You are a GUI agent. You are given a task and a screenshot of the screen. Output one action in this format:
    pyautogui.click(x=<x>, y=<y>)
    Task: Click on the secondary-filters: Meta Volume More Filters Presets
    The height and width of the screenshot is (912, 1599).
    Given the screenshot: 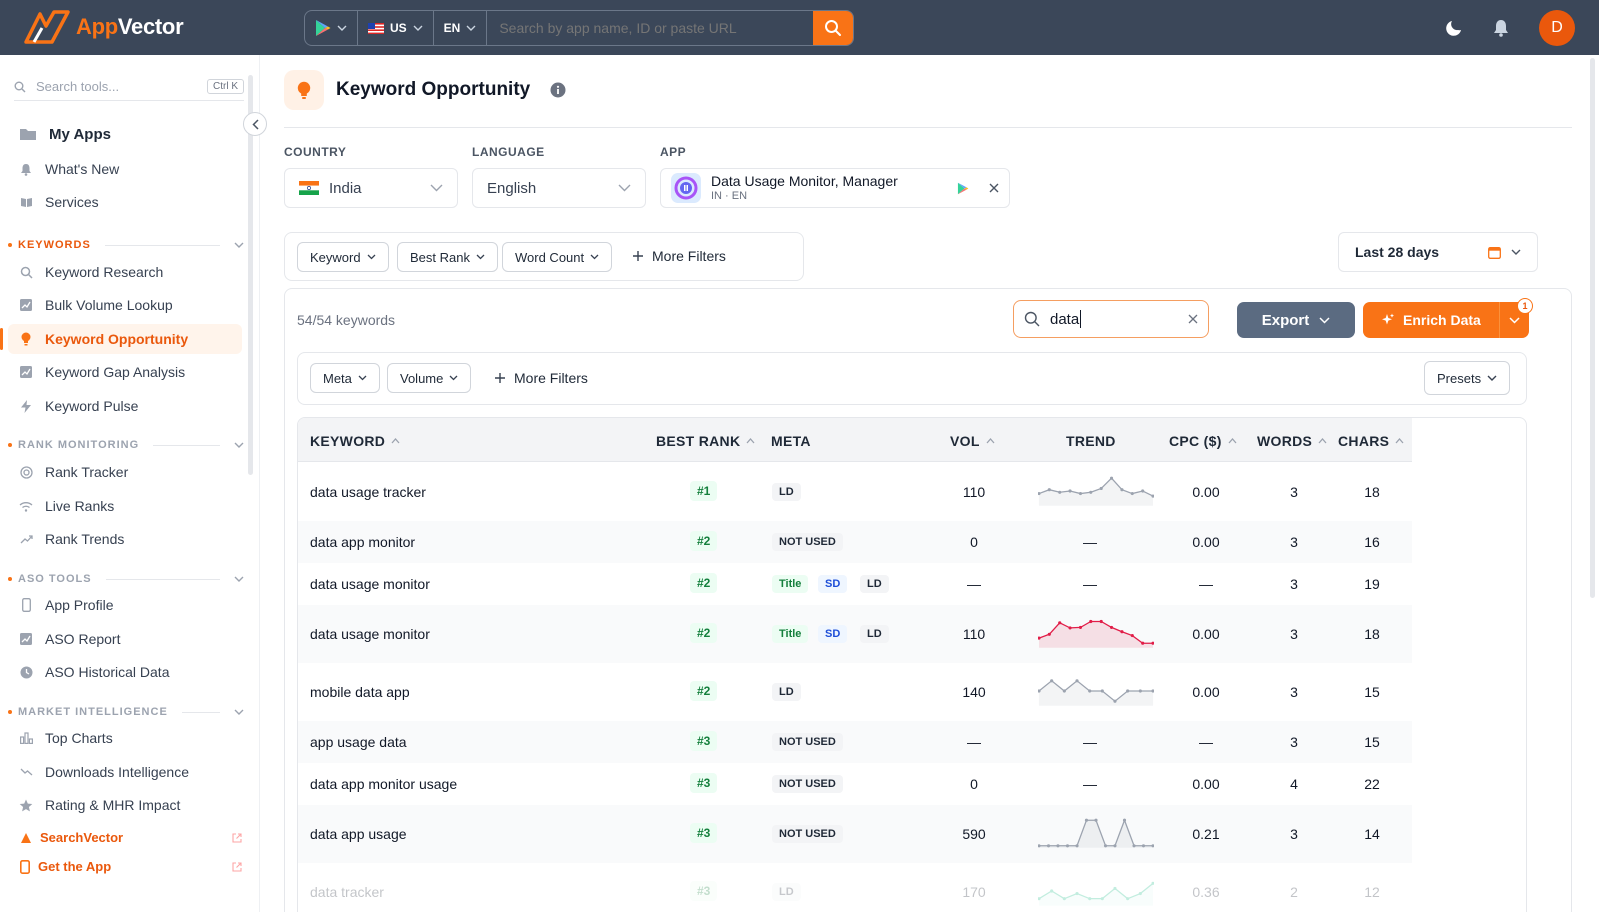 What is the action you would take?
    pyautogui.click(x=912, y=378)
    